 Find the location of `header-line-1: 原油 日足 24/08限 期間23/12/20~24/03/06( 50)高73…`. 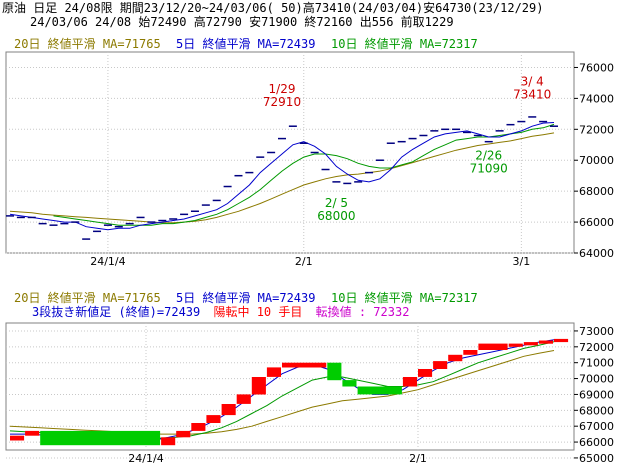

header-line-1: 原油 日足 24/08限 期間23/12/20~24/03/06( 50)高73… is located at coordinates (273, 8).